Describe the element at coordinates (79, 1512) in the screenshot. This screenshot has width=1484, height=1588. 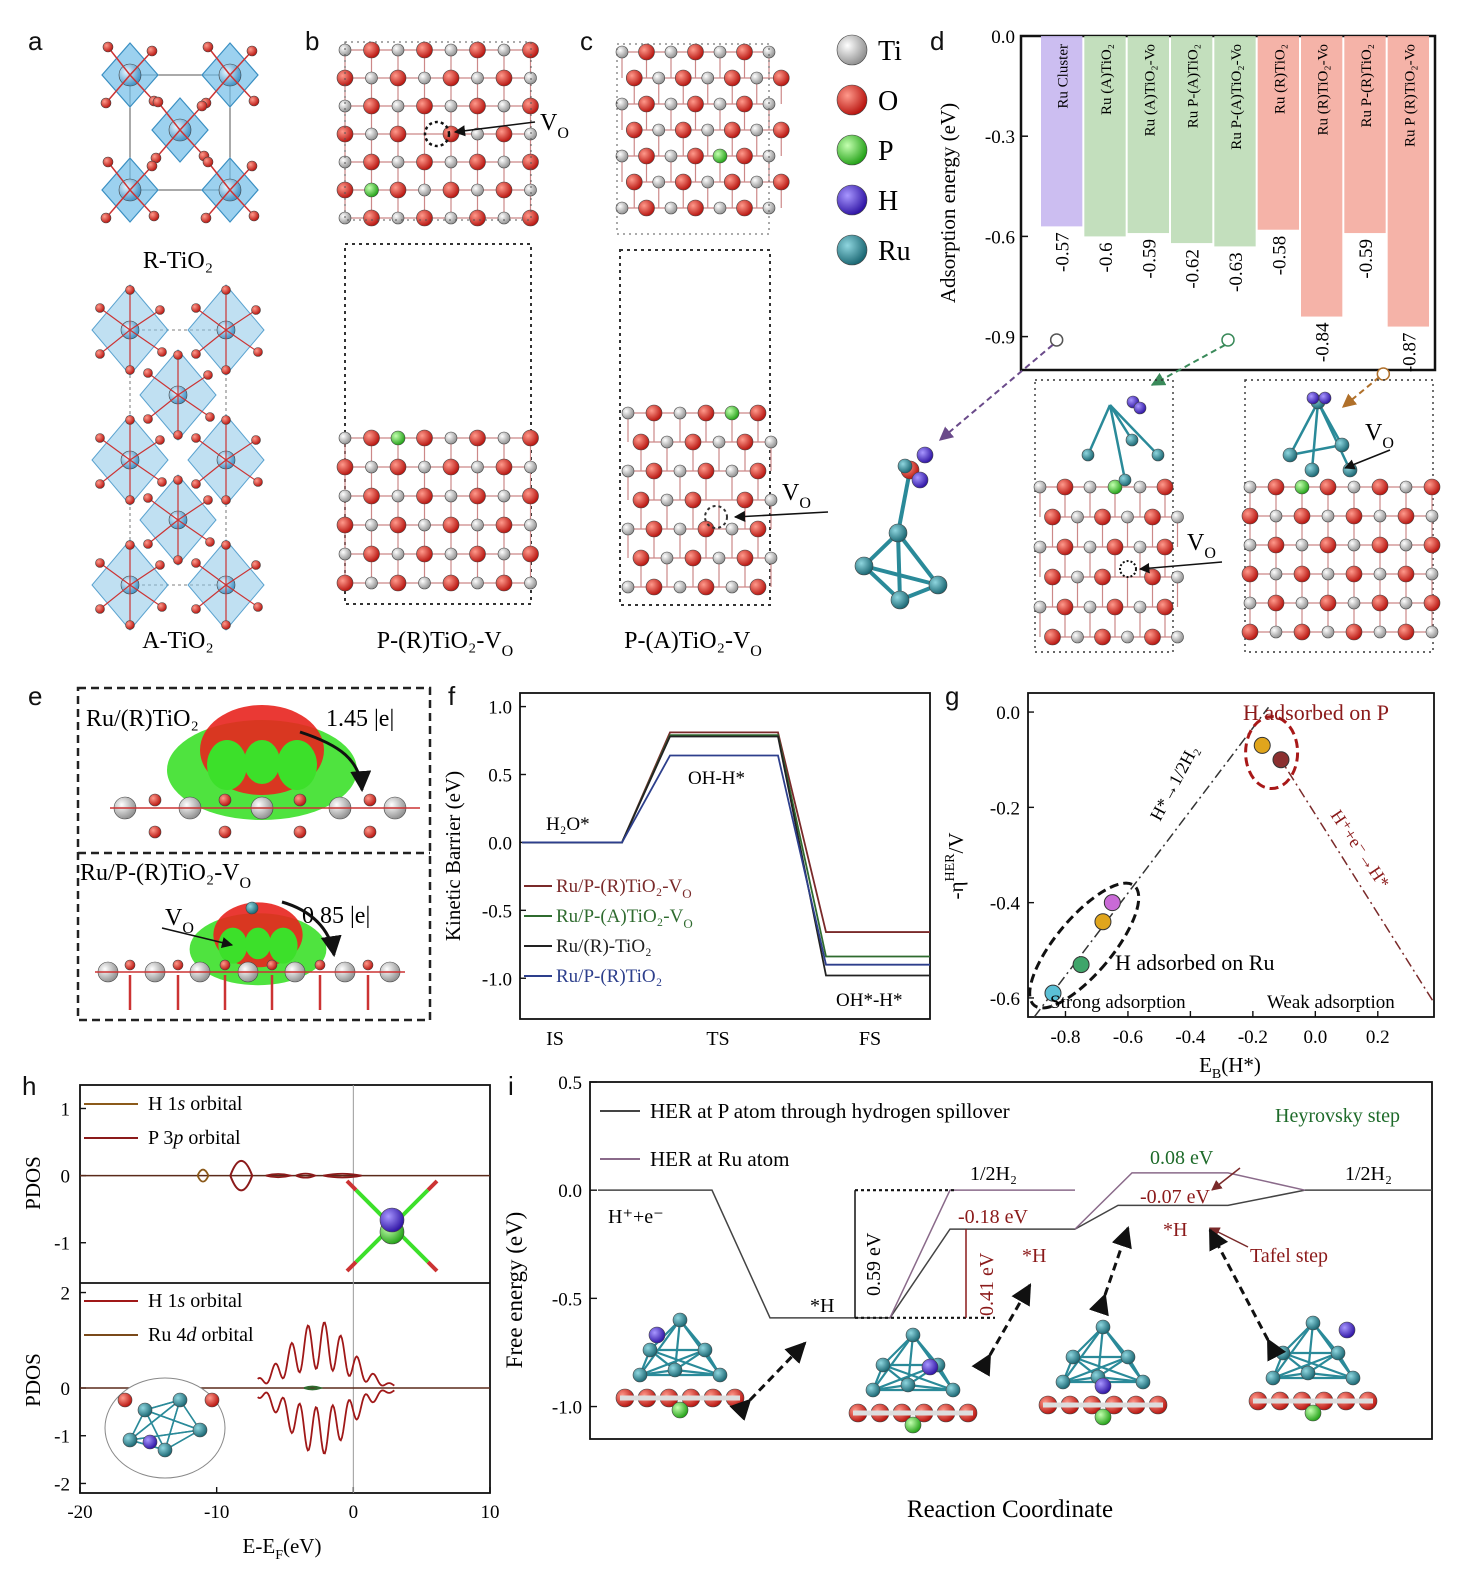
I see `h-x-tick-label: -20` at that location.